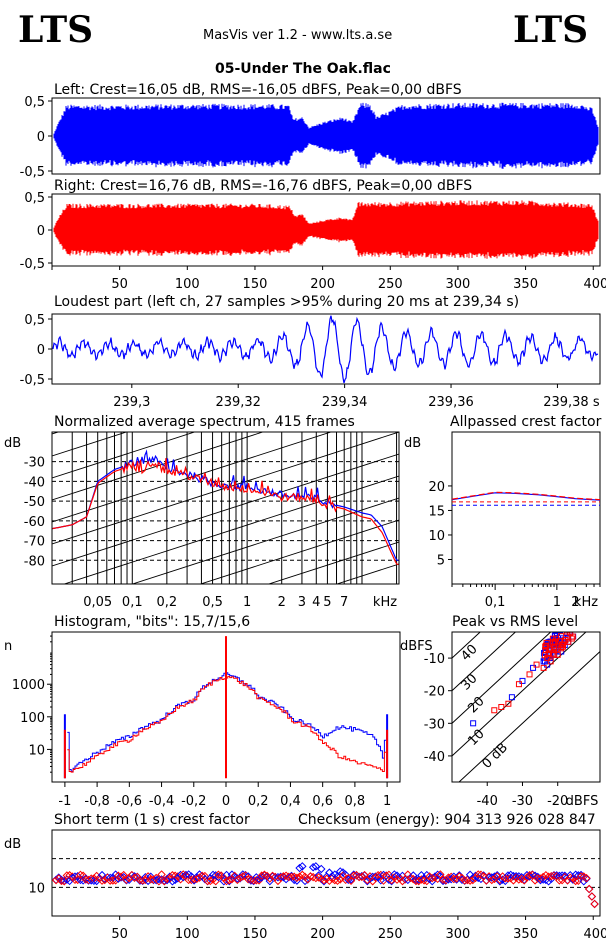 The width and height of the screenshot is (606, 946). Describe the element at coordinates (32, 172) in the screenshot. I see `waveform-left-ytick-label: -0,5` at that location.